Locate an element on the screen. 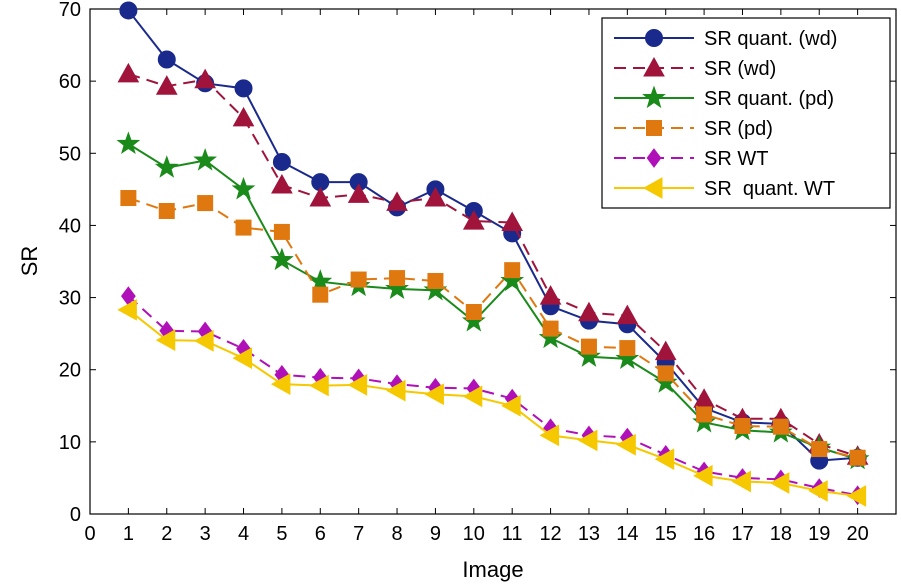  y-tick-label: 30 is located at coordinates (70, 299).